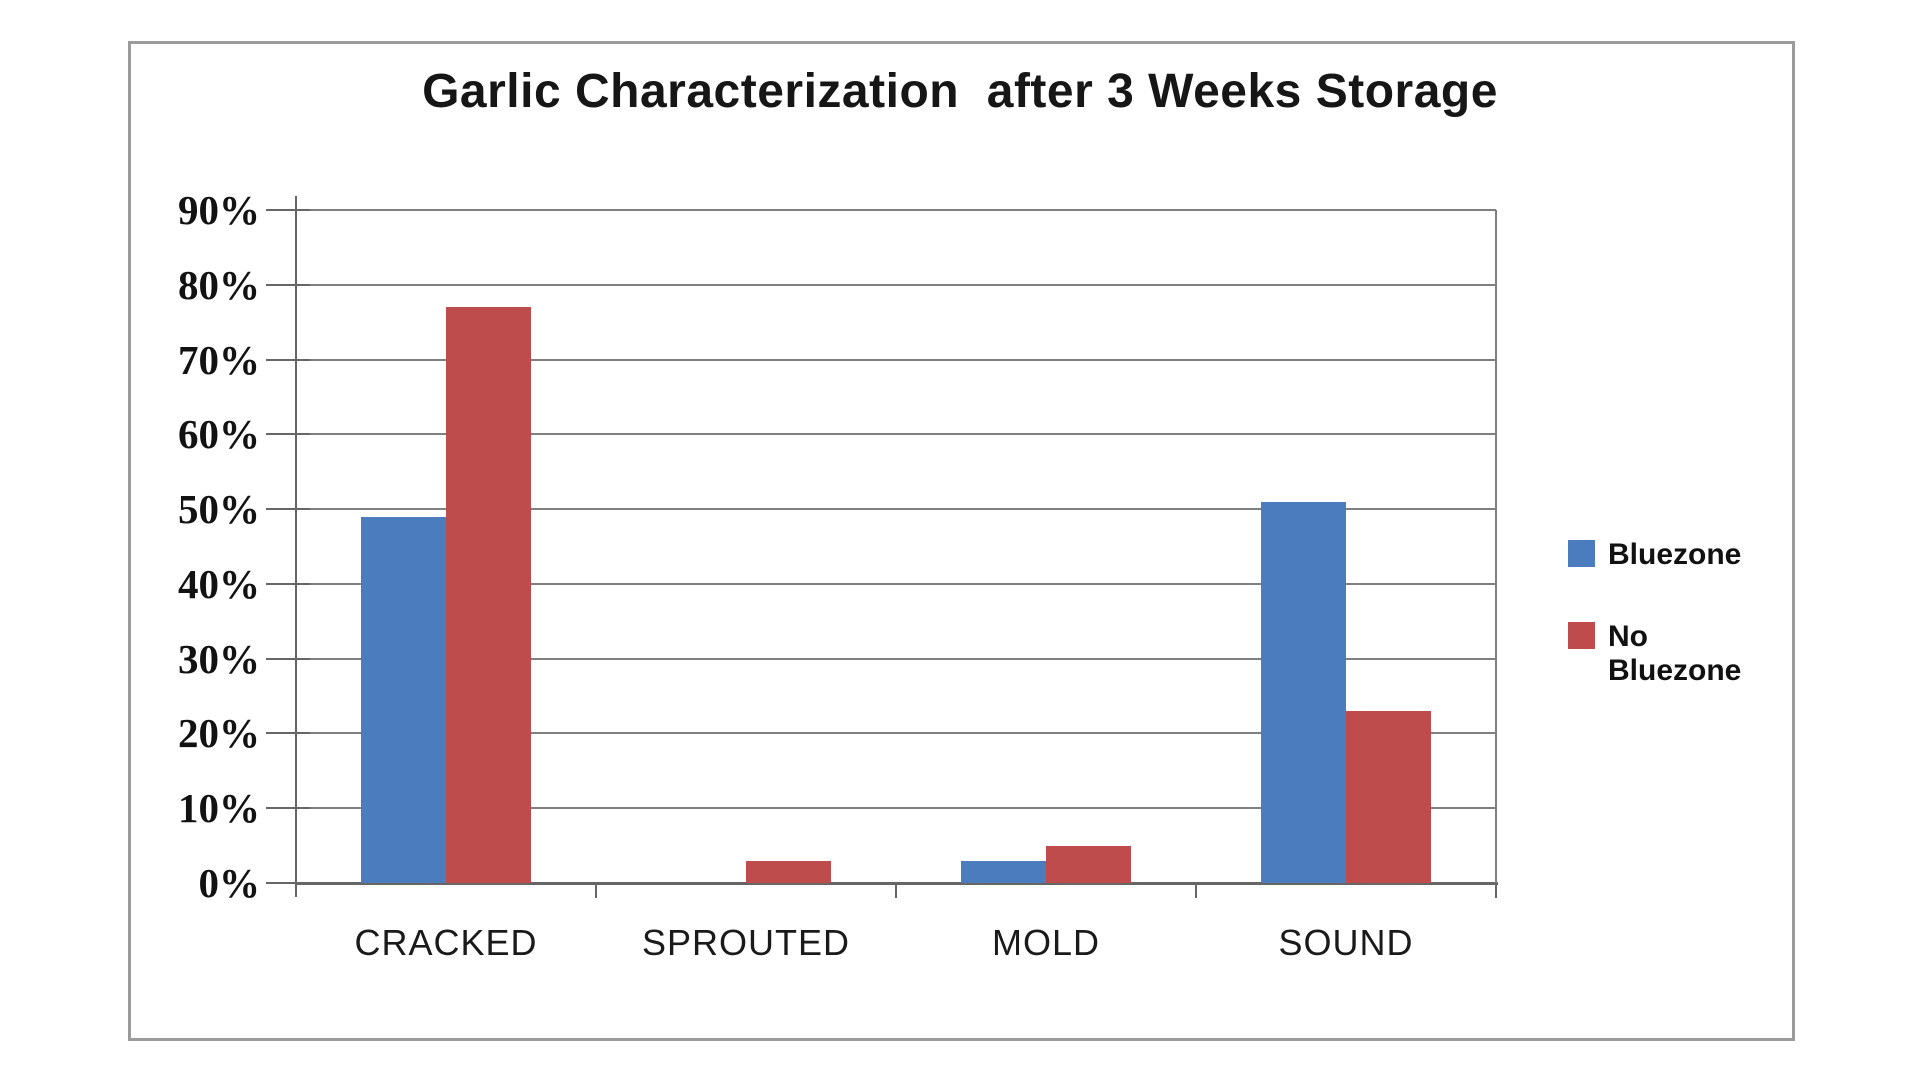 The image size is (1920, 1080). I want to click on y-axis-label: 50%, so click(219, 509).